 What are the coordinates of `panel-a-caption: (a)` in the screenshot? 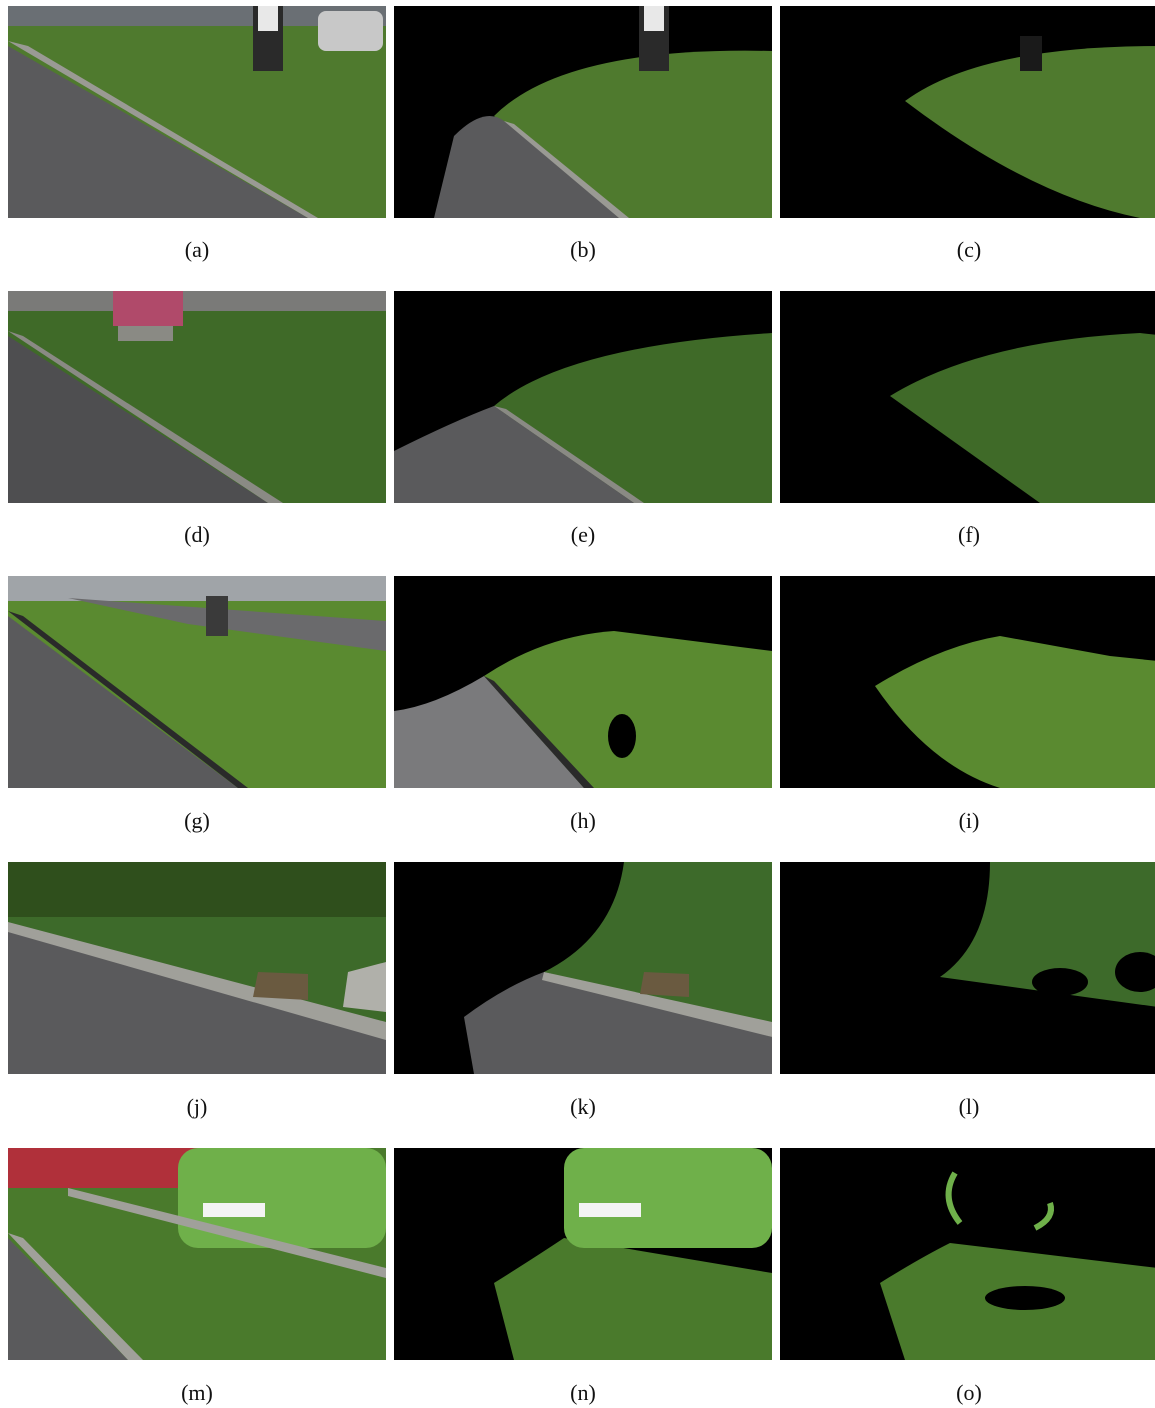 It's located at (197, 249).